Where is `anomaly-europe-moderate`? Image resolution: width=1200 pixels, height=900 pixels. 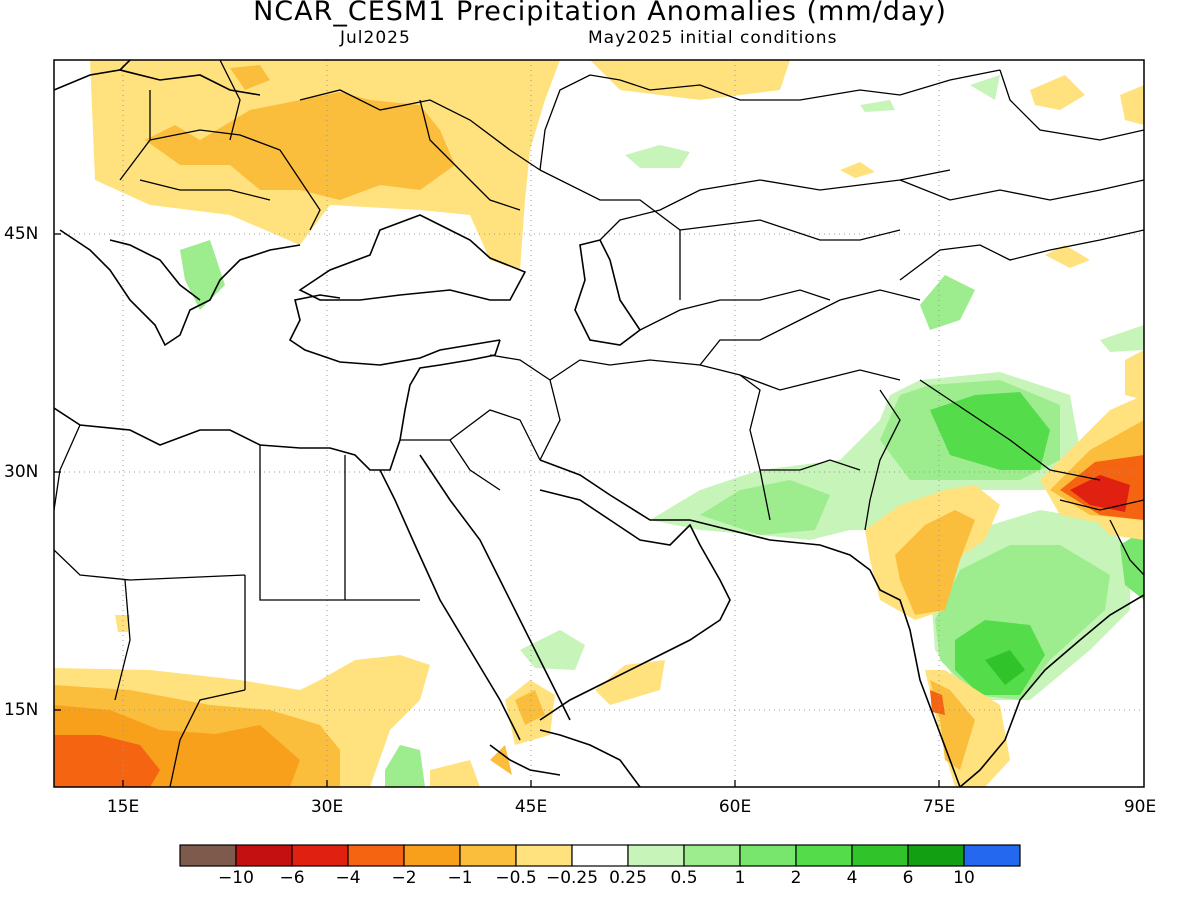
anomaly-europe-moderate is located at coordinates (300, 146).